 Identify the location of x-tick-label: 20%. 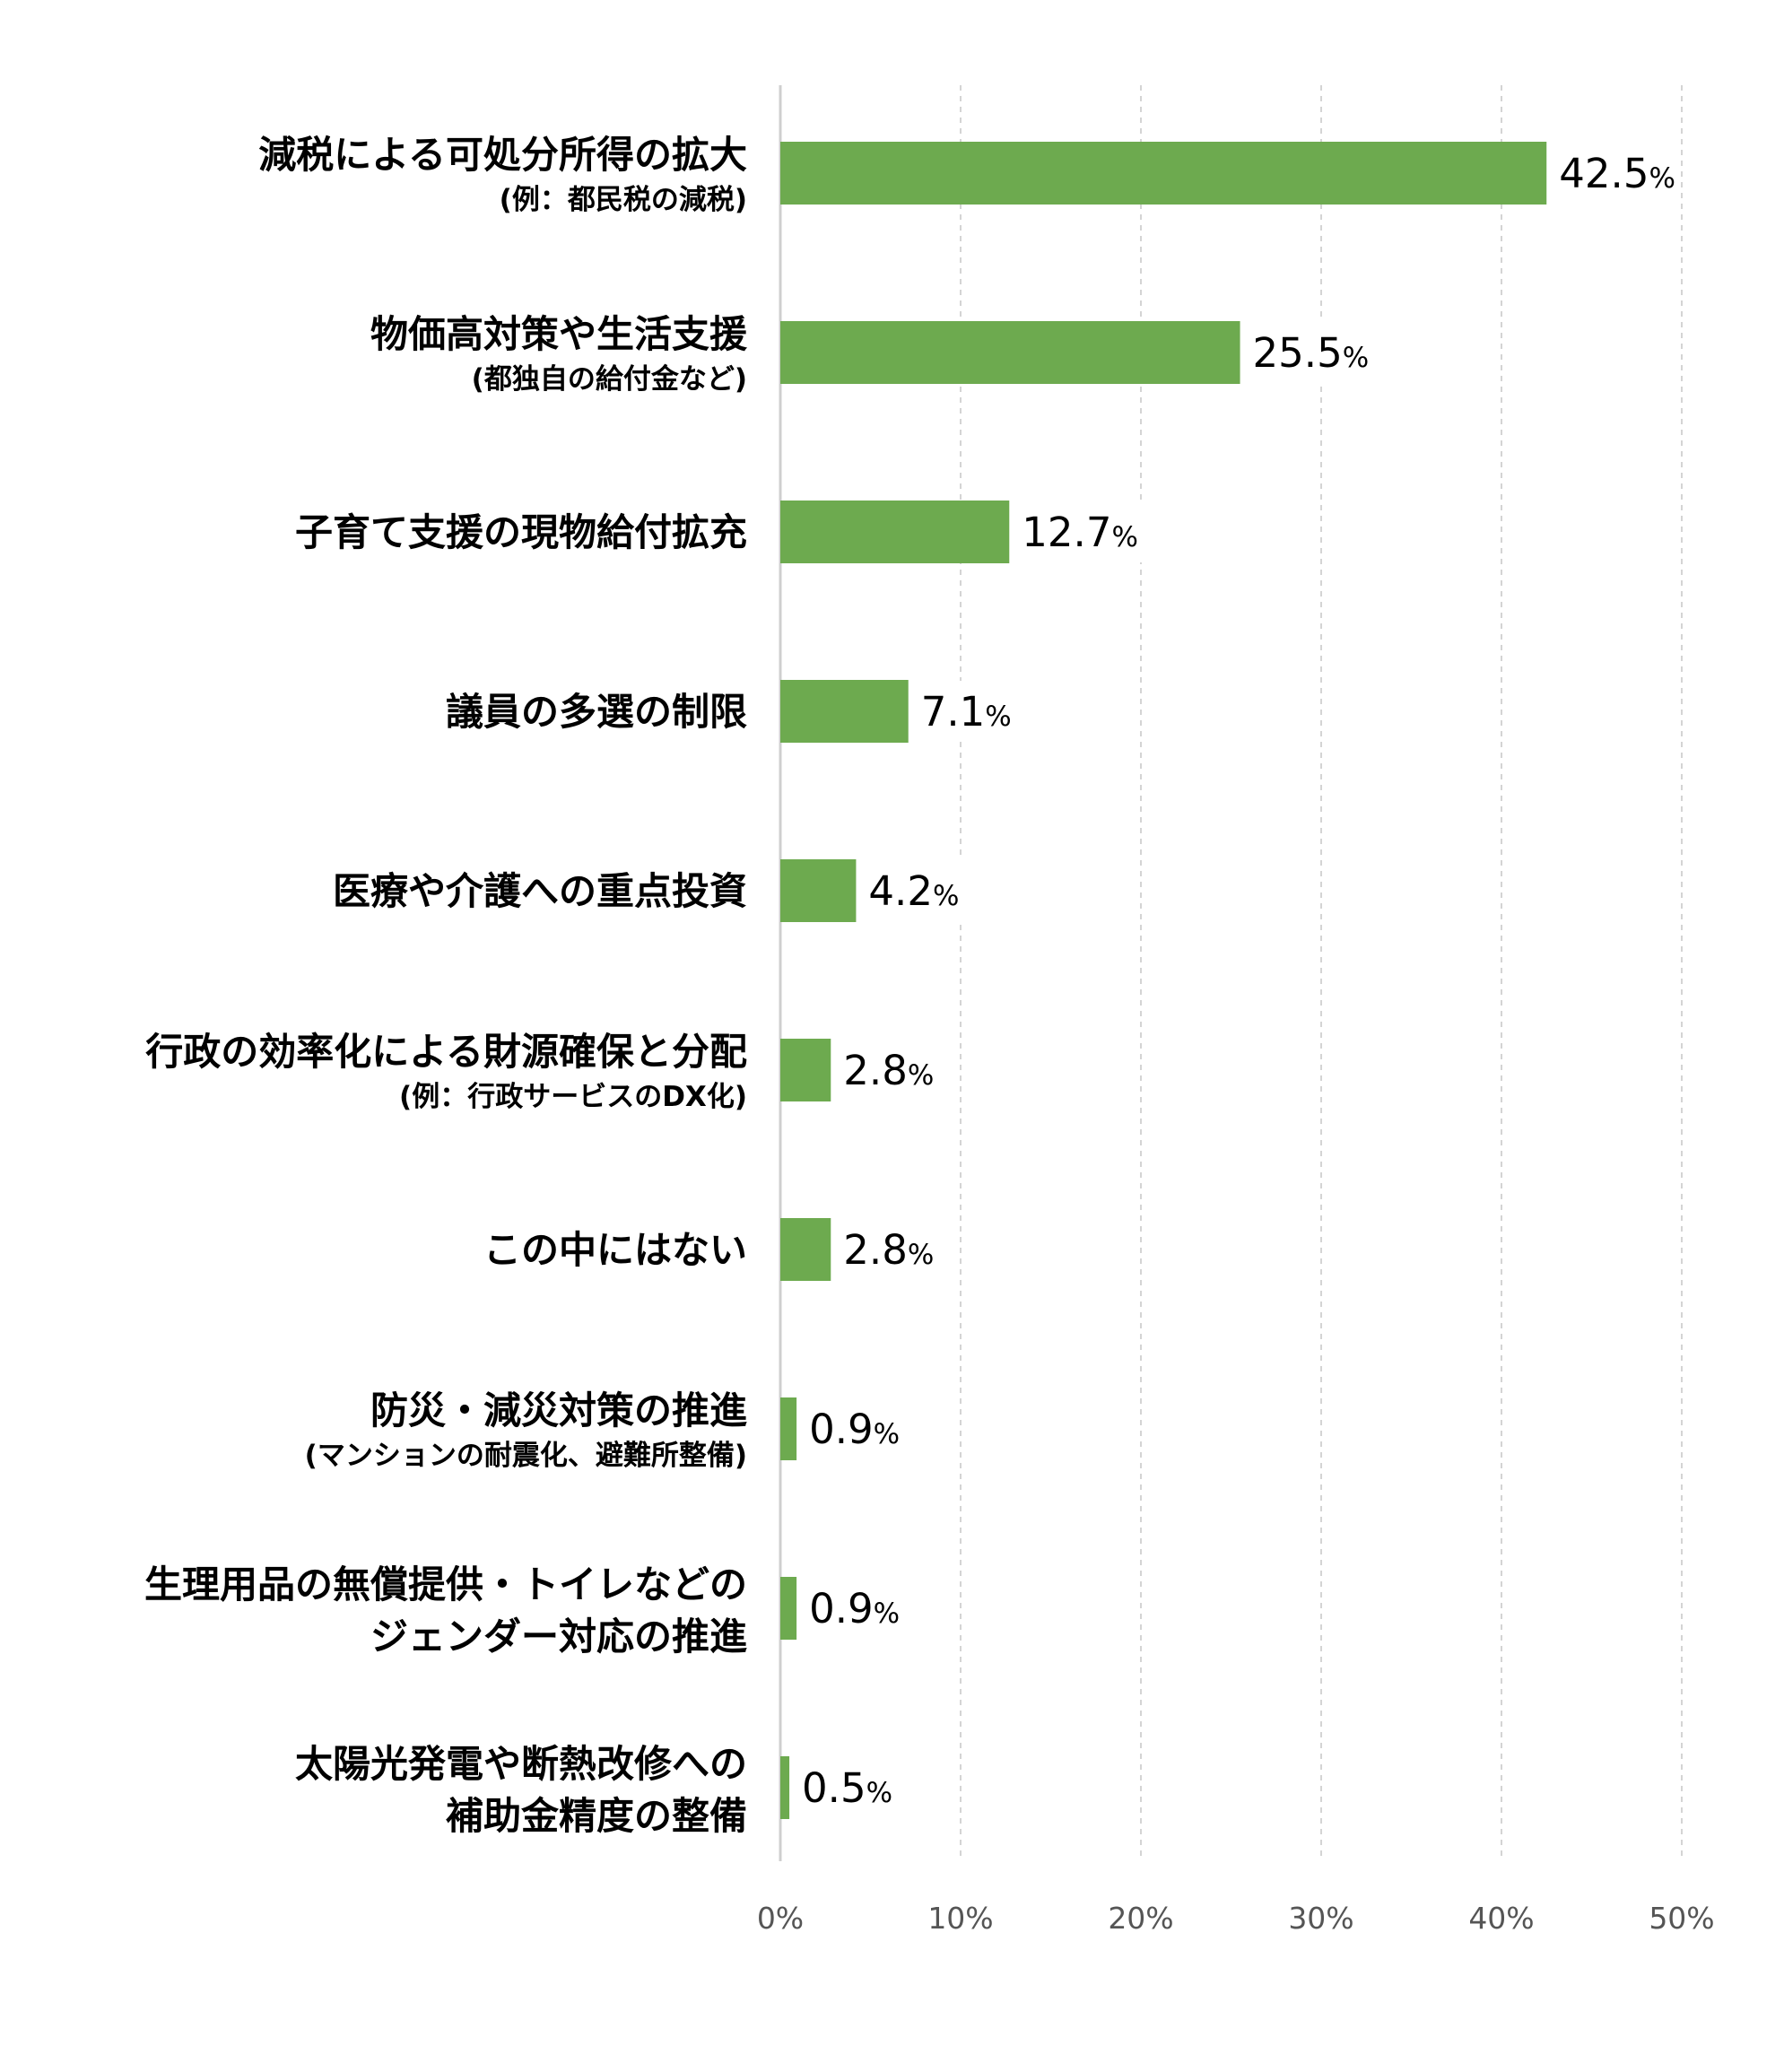
(1140, 1918).